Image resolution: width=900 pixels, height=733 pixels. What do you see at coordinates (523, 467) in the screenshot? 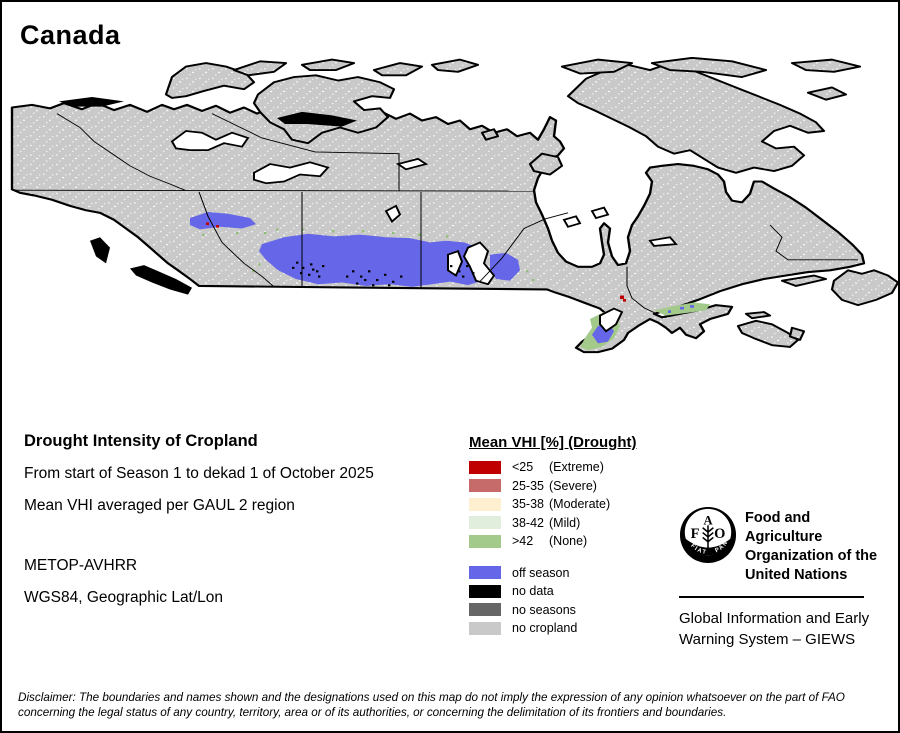
I see `legend-value: <25` at bounding box center [523, 467].